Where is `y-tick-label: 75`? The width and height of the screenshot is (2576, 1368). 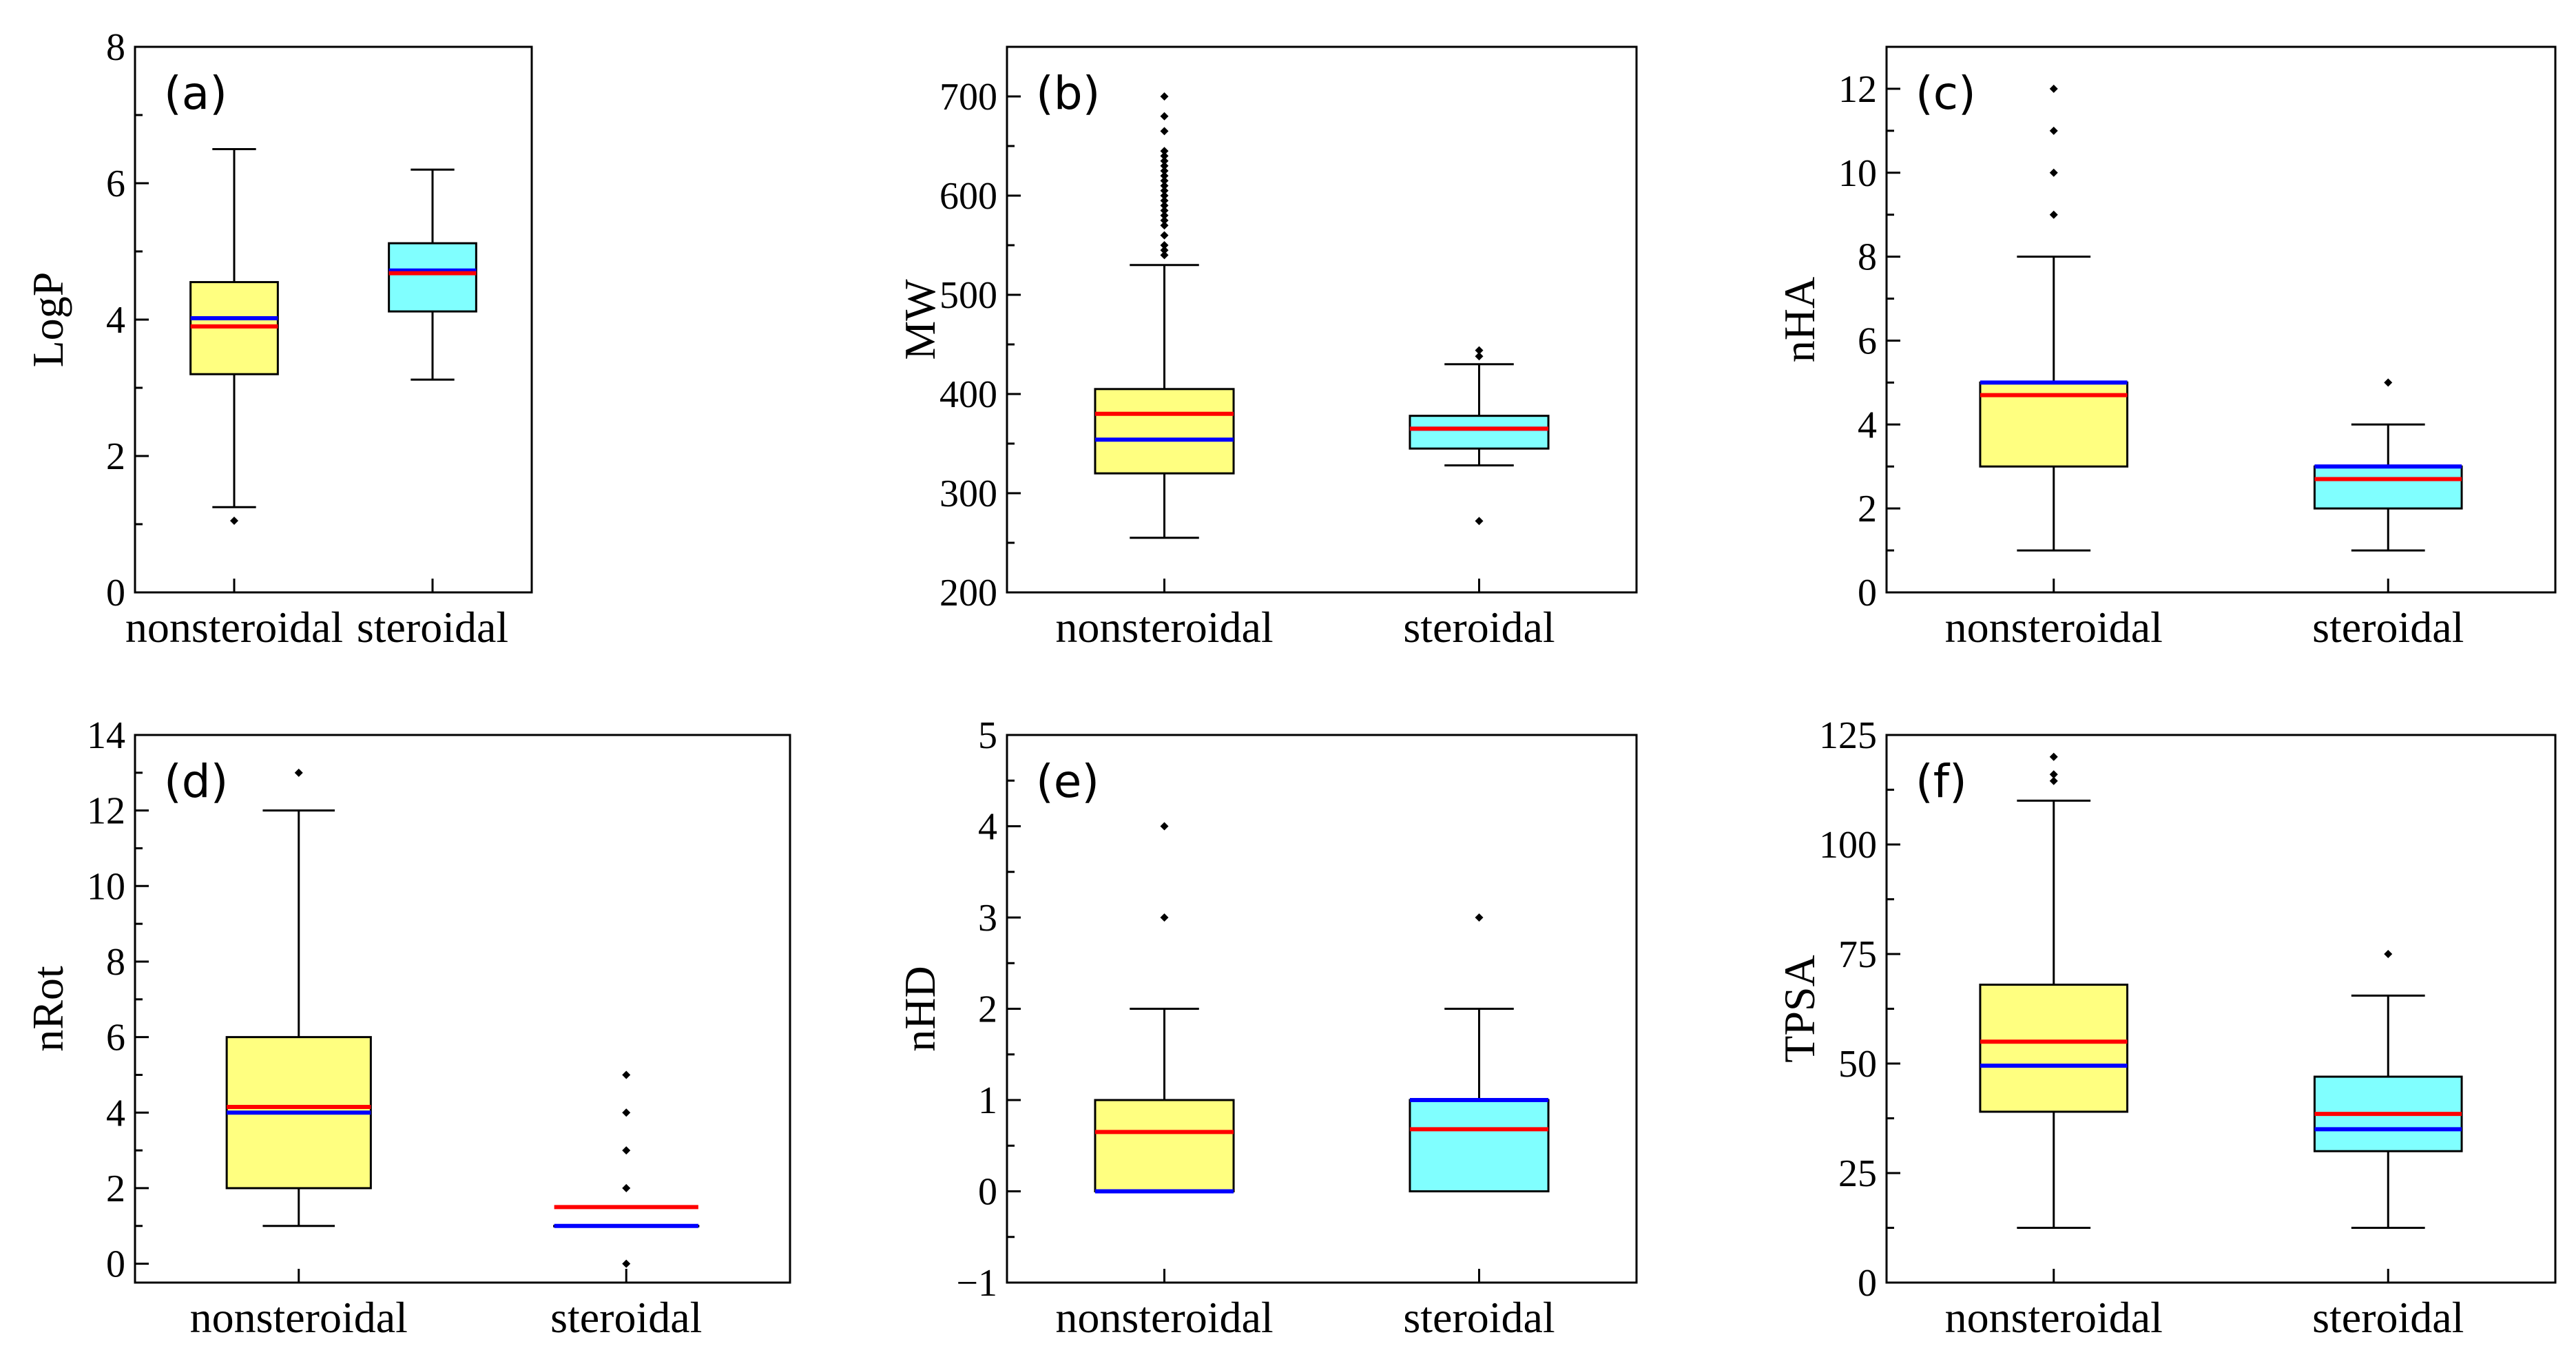 y-tick-label: 75 is located at coordinates (1857, 955).